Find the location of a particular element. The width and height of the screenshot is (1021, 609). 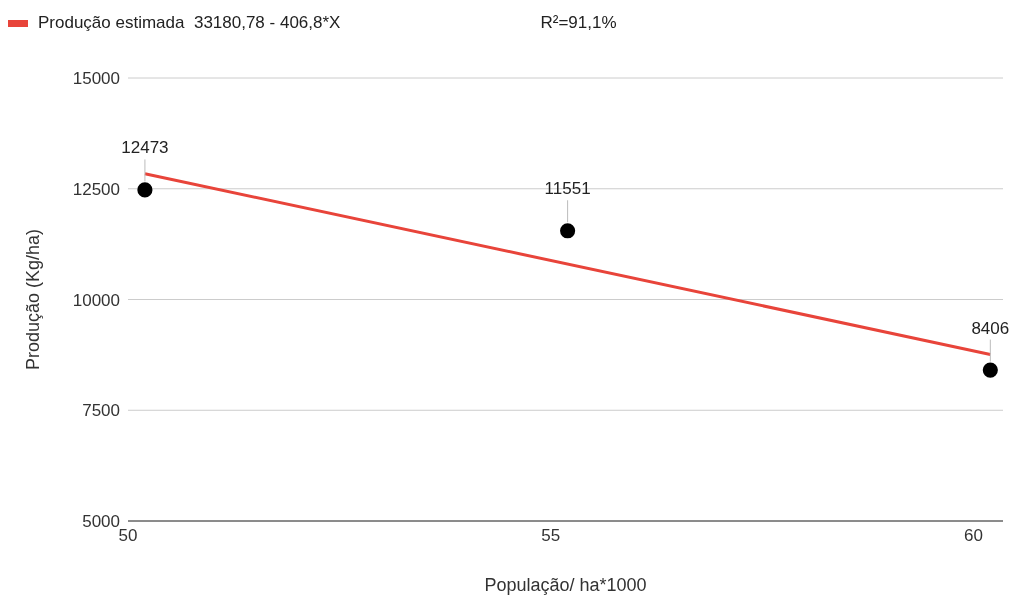

y-tick-label: 12500 is located at coordinates (96, 189).